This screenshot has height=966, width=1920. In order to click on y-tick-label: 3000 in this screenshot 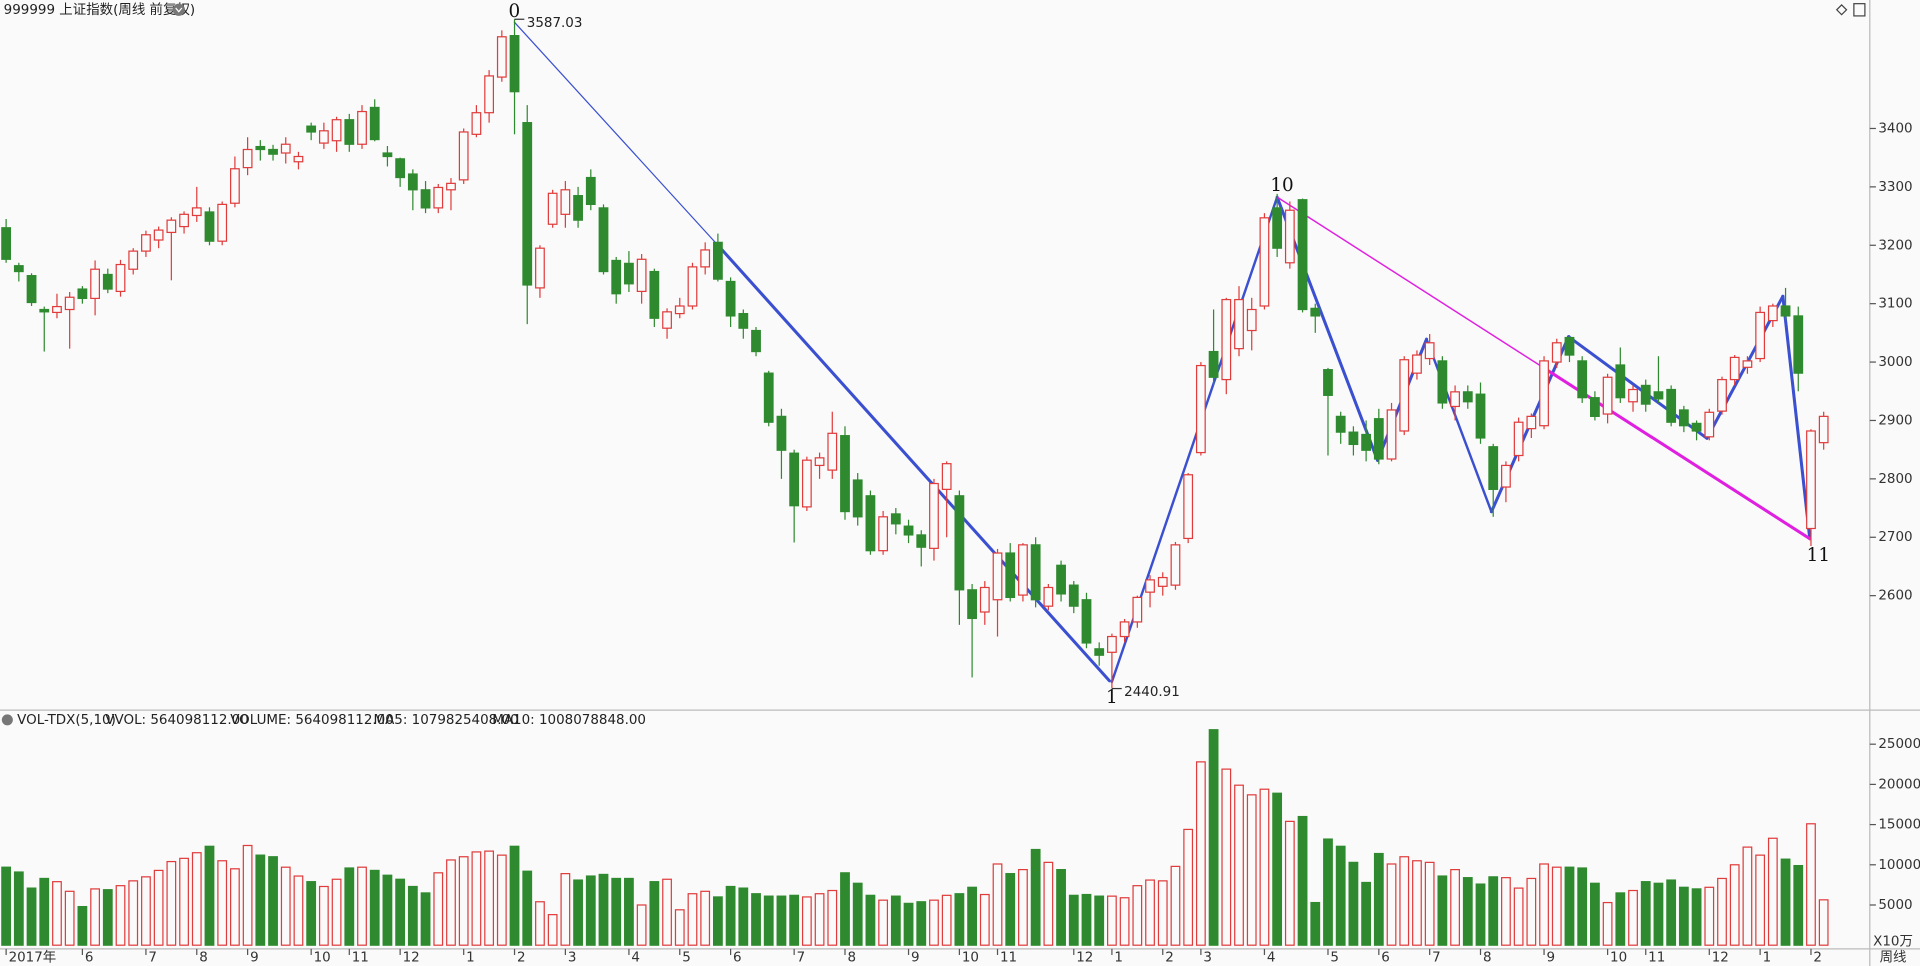, I will do `click(1895, 362)`.